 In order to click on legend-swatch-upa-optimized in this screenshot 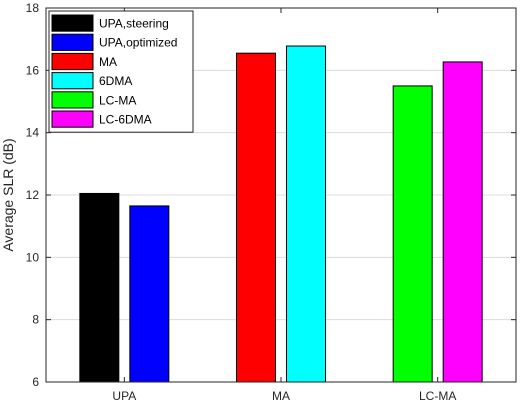, I will do `click(72, 42)`.